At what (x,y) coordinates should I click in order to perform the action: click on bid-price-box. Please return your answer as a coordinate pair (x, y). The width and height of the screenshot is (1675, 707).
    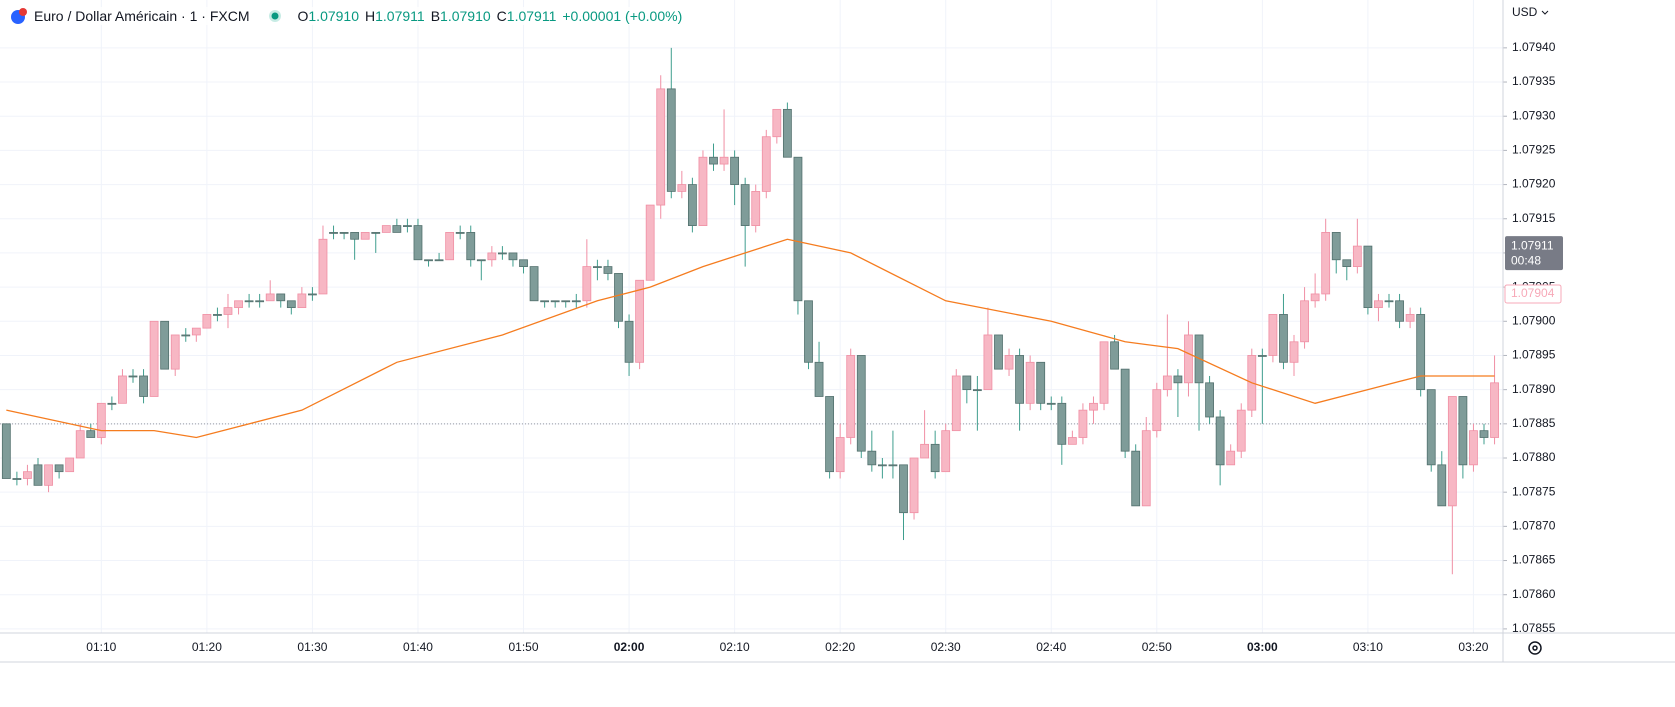
    Looking at the image, I should click on (1533, 294).